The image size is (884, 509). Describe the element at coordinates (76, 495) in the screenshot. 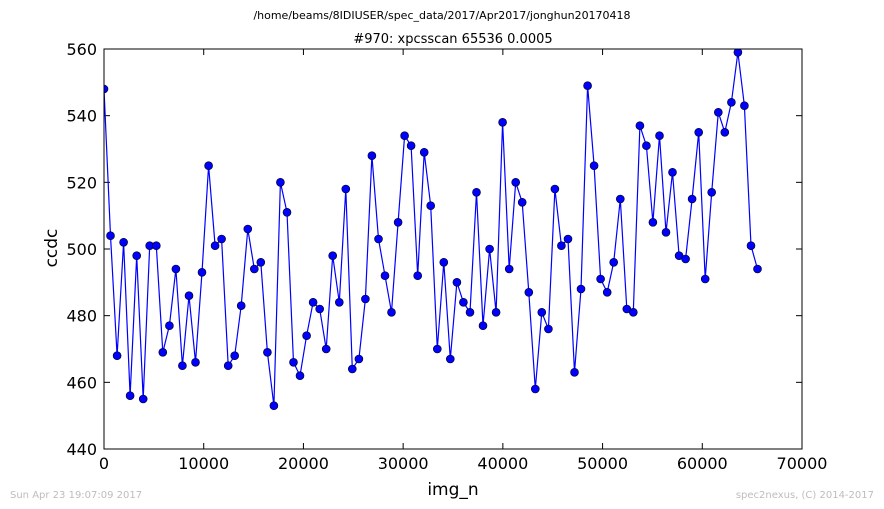

I see `footer-timestamp: Sun Apr 23 19:07:09 2017` at that location.